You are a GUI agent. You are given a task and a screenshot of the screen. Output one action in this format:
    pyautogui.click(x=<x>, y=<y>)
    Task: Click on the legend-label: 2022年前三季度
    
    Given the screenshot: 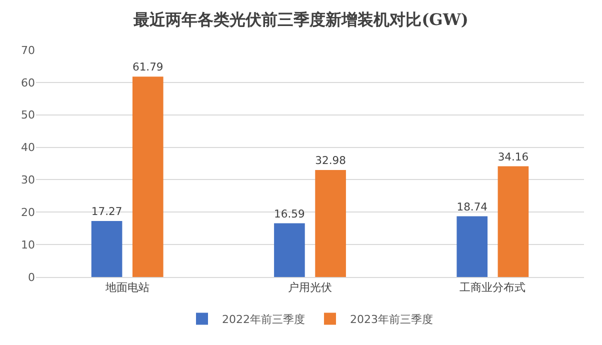 What is the action you would take?
    pyautogui.click(x=263, y=319)
    